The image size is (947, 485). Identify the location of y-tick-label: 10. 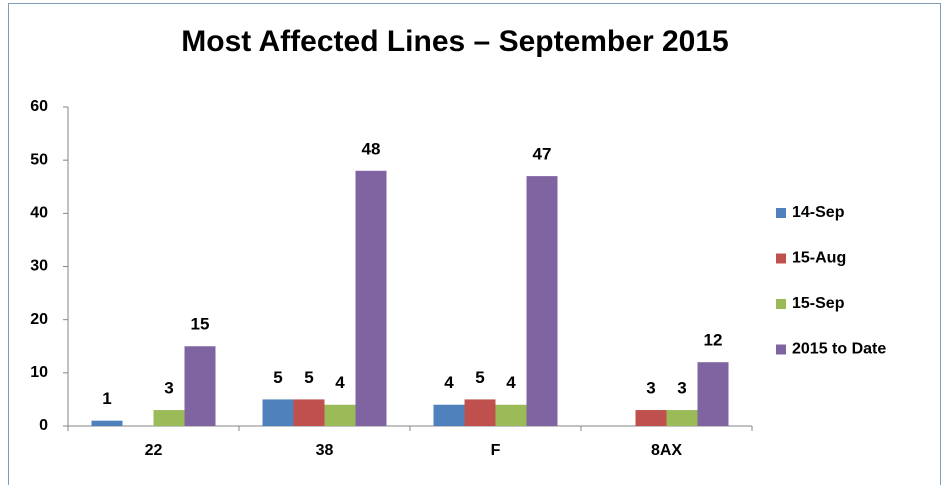
(39, 372).